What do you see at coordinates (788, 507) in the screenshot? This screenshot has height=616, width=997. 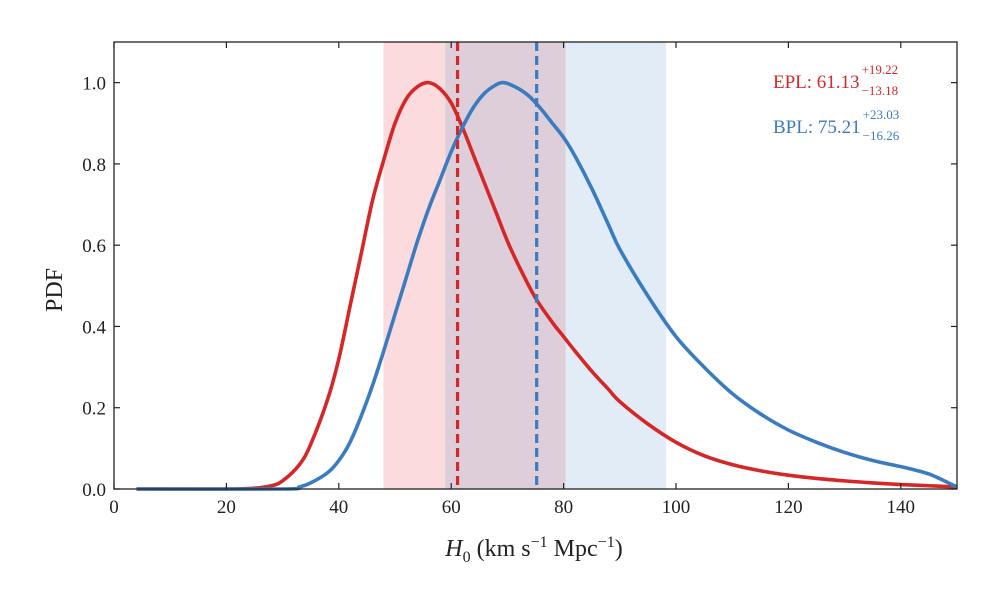 I see `x-tick-label: 120` at bounding box center [788, 507].